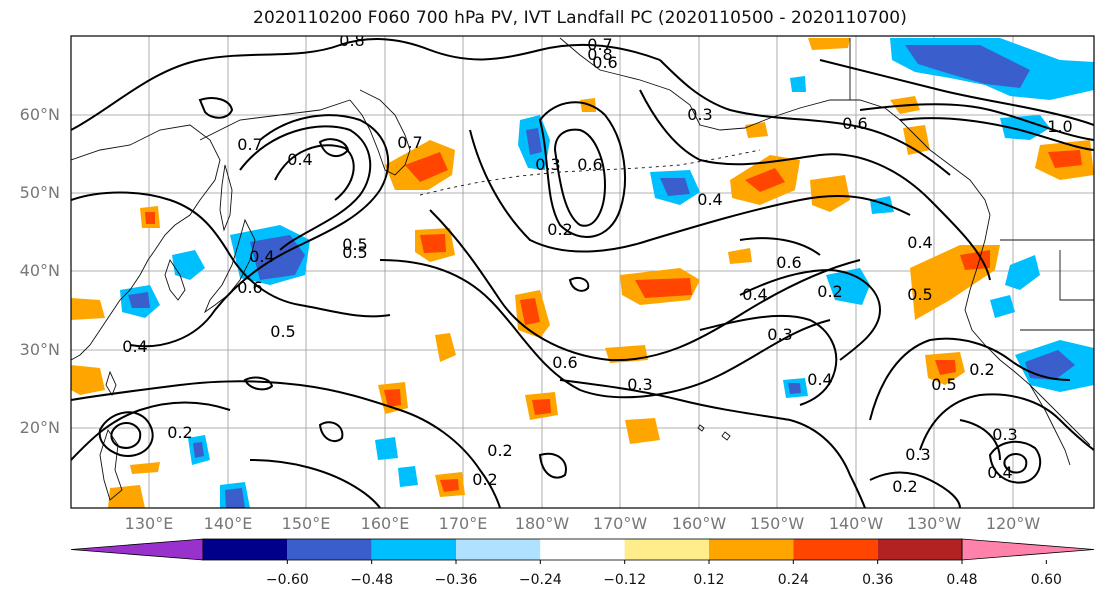 The width and height of the screenshot is (1105, 601). Describe the element at coordinates (372, 580) in the screenshot. I see `colorbar-tick-label: −0.48` at that location.